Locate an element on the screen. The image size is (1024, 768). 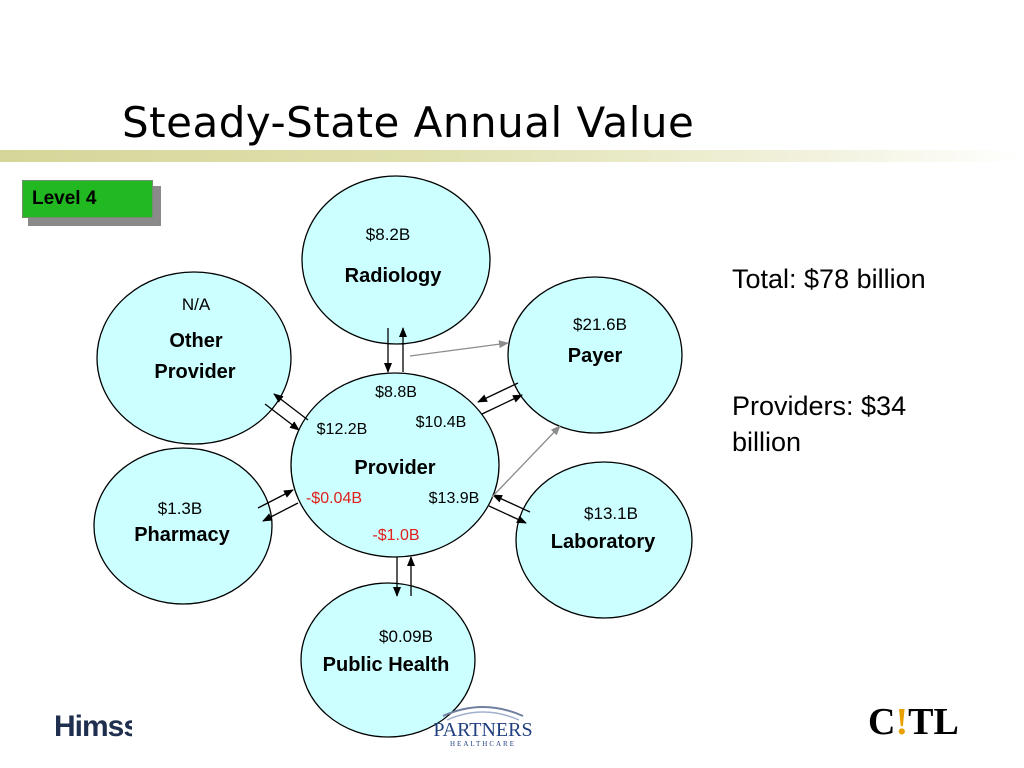
arrow-provider-to-pharmacy is located at coordinates (280, 512).